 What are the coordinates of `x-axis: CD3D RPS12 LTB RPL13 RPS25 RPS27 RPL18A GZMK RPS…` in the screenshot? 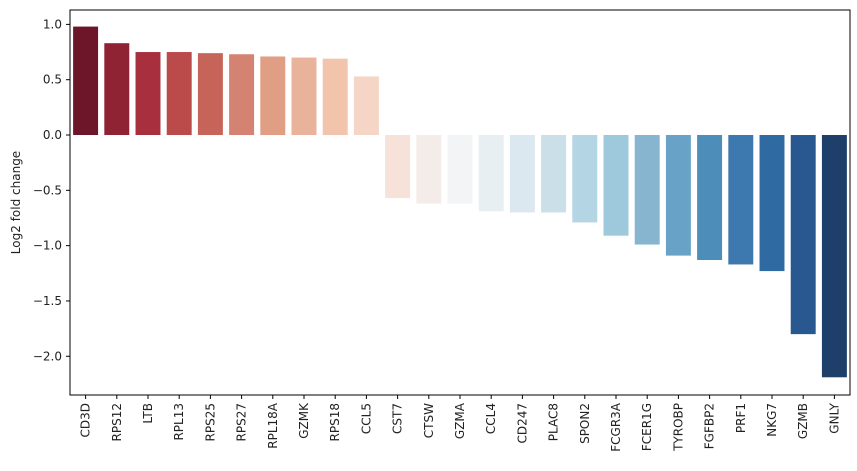 It's located at (460, 423).